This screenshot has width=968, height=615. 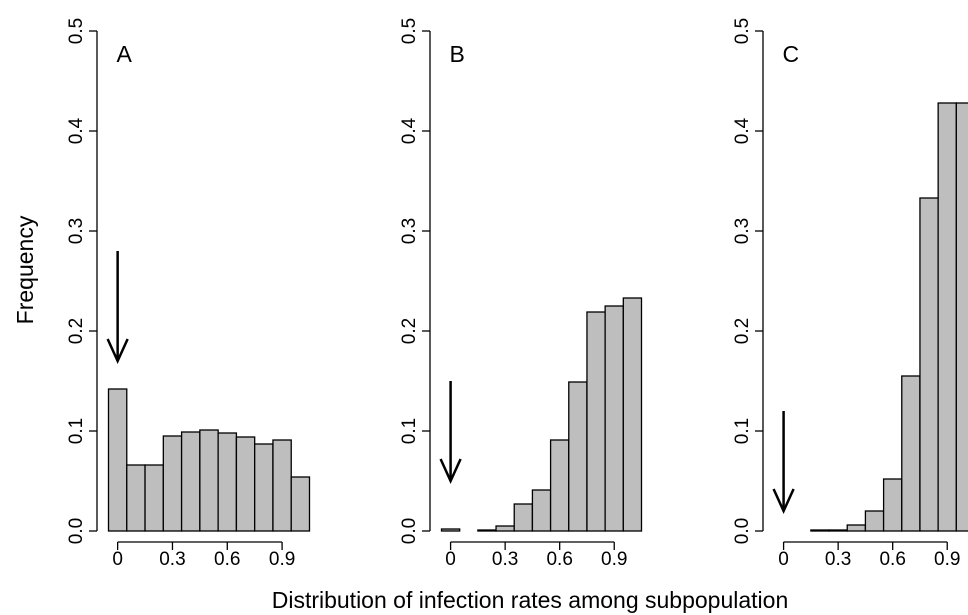 What do you see at coordinates (25, 269) in the screenshot?
I see `y-axis-label: Frequency` at bounding box center [25, 269].